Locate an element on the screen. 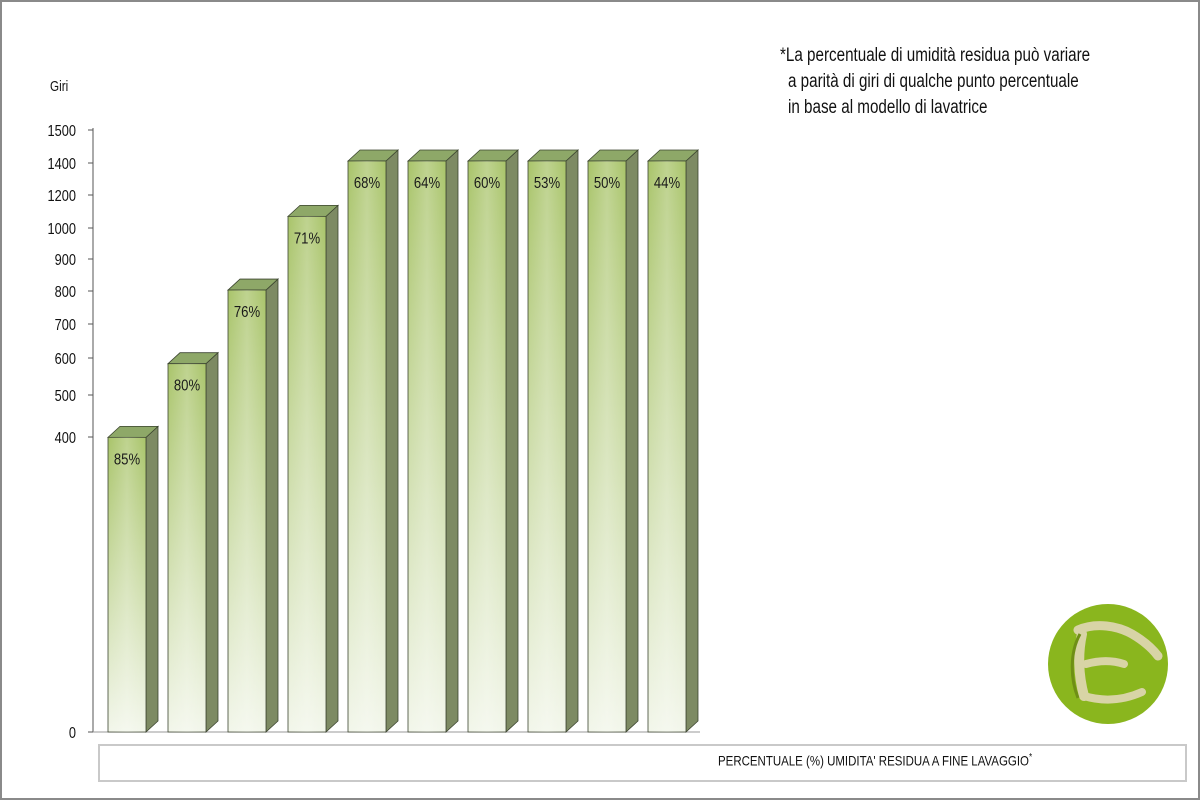 The image size is (1200, 800). bar-data-label: 80% is located at coordinates (187, 386).